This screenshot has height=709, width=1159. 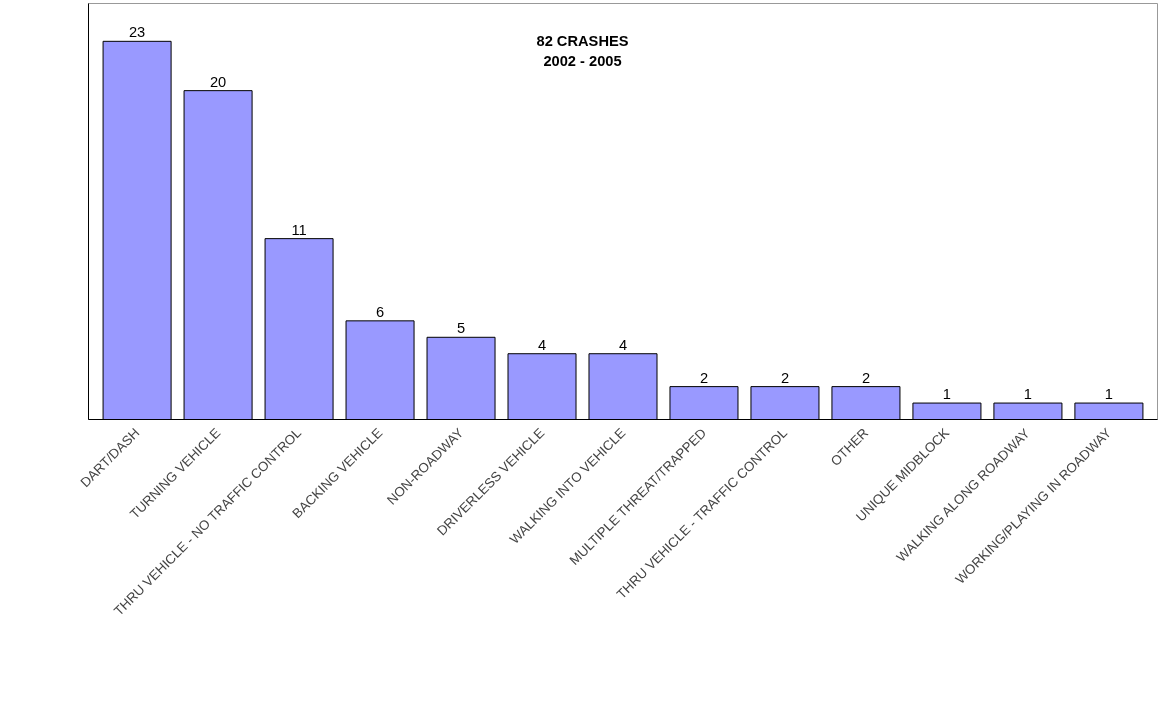 I want to click on data-label: 5, so click(x=461, y=328).